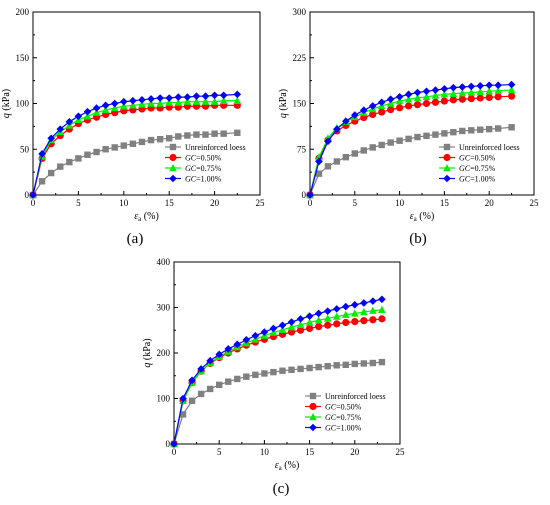 The image size is (550, 505). Describe the element at coordinates (281, 489) in the screenshot. I see `panel-label: (c)` at that location.